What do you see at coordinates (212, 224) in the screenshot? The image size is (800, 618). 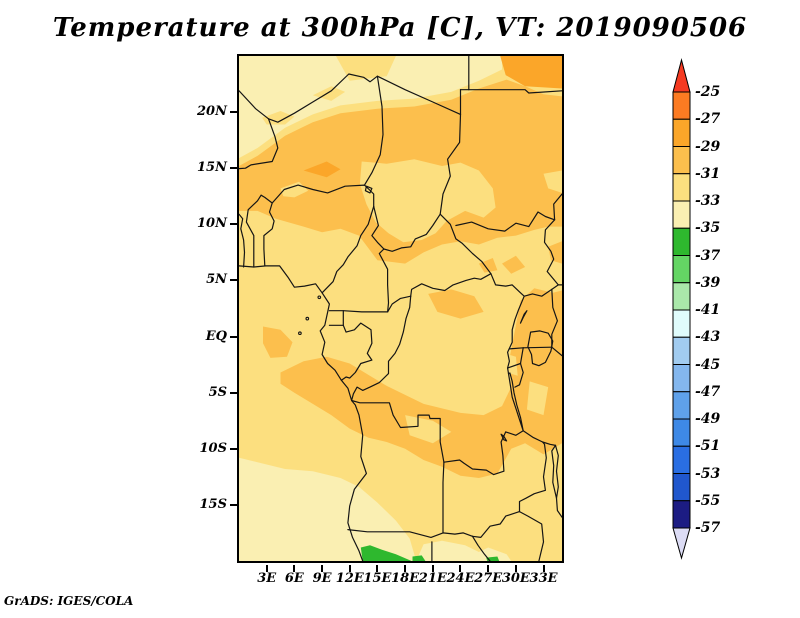 I see `latitude-tick-label: 10N` at bounding box center [212, 224].